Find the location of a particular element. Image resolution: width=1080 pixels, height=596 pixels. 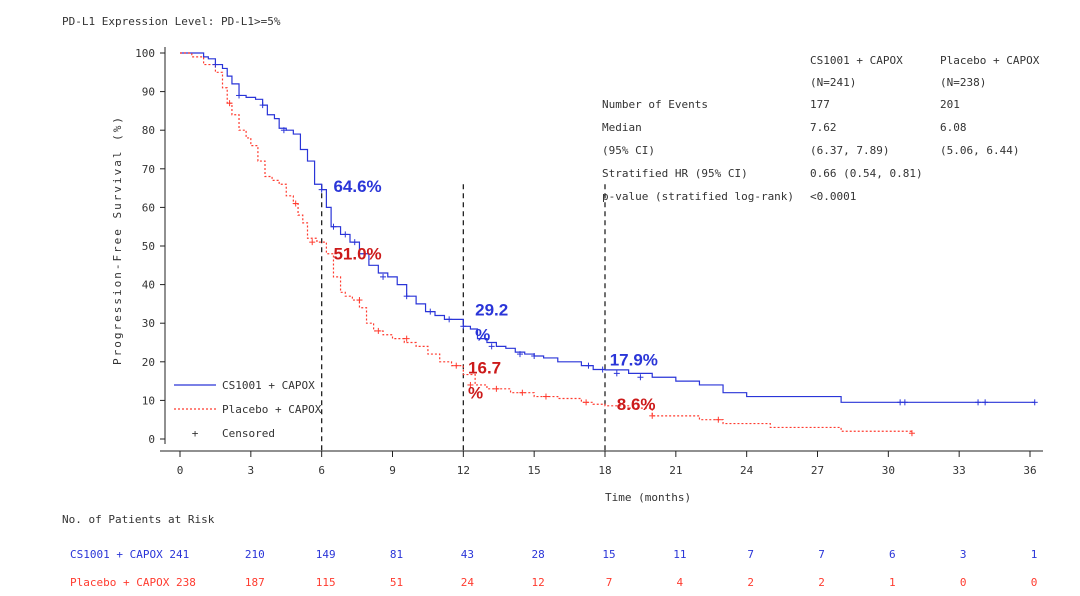

dashed-guides is located at coordinates (463, 317).